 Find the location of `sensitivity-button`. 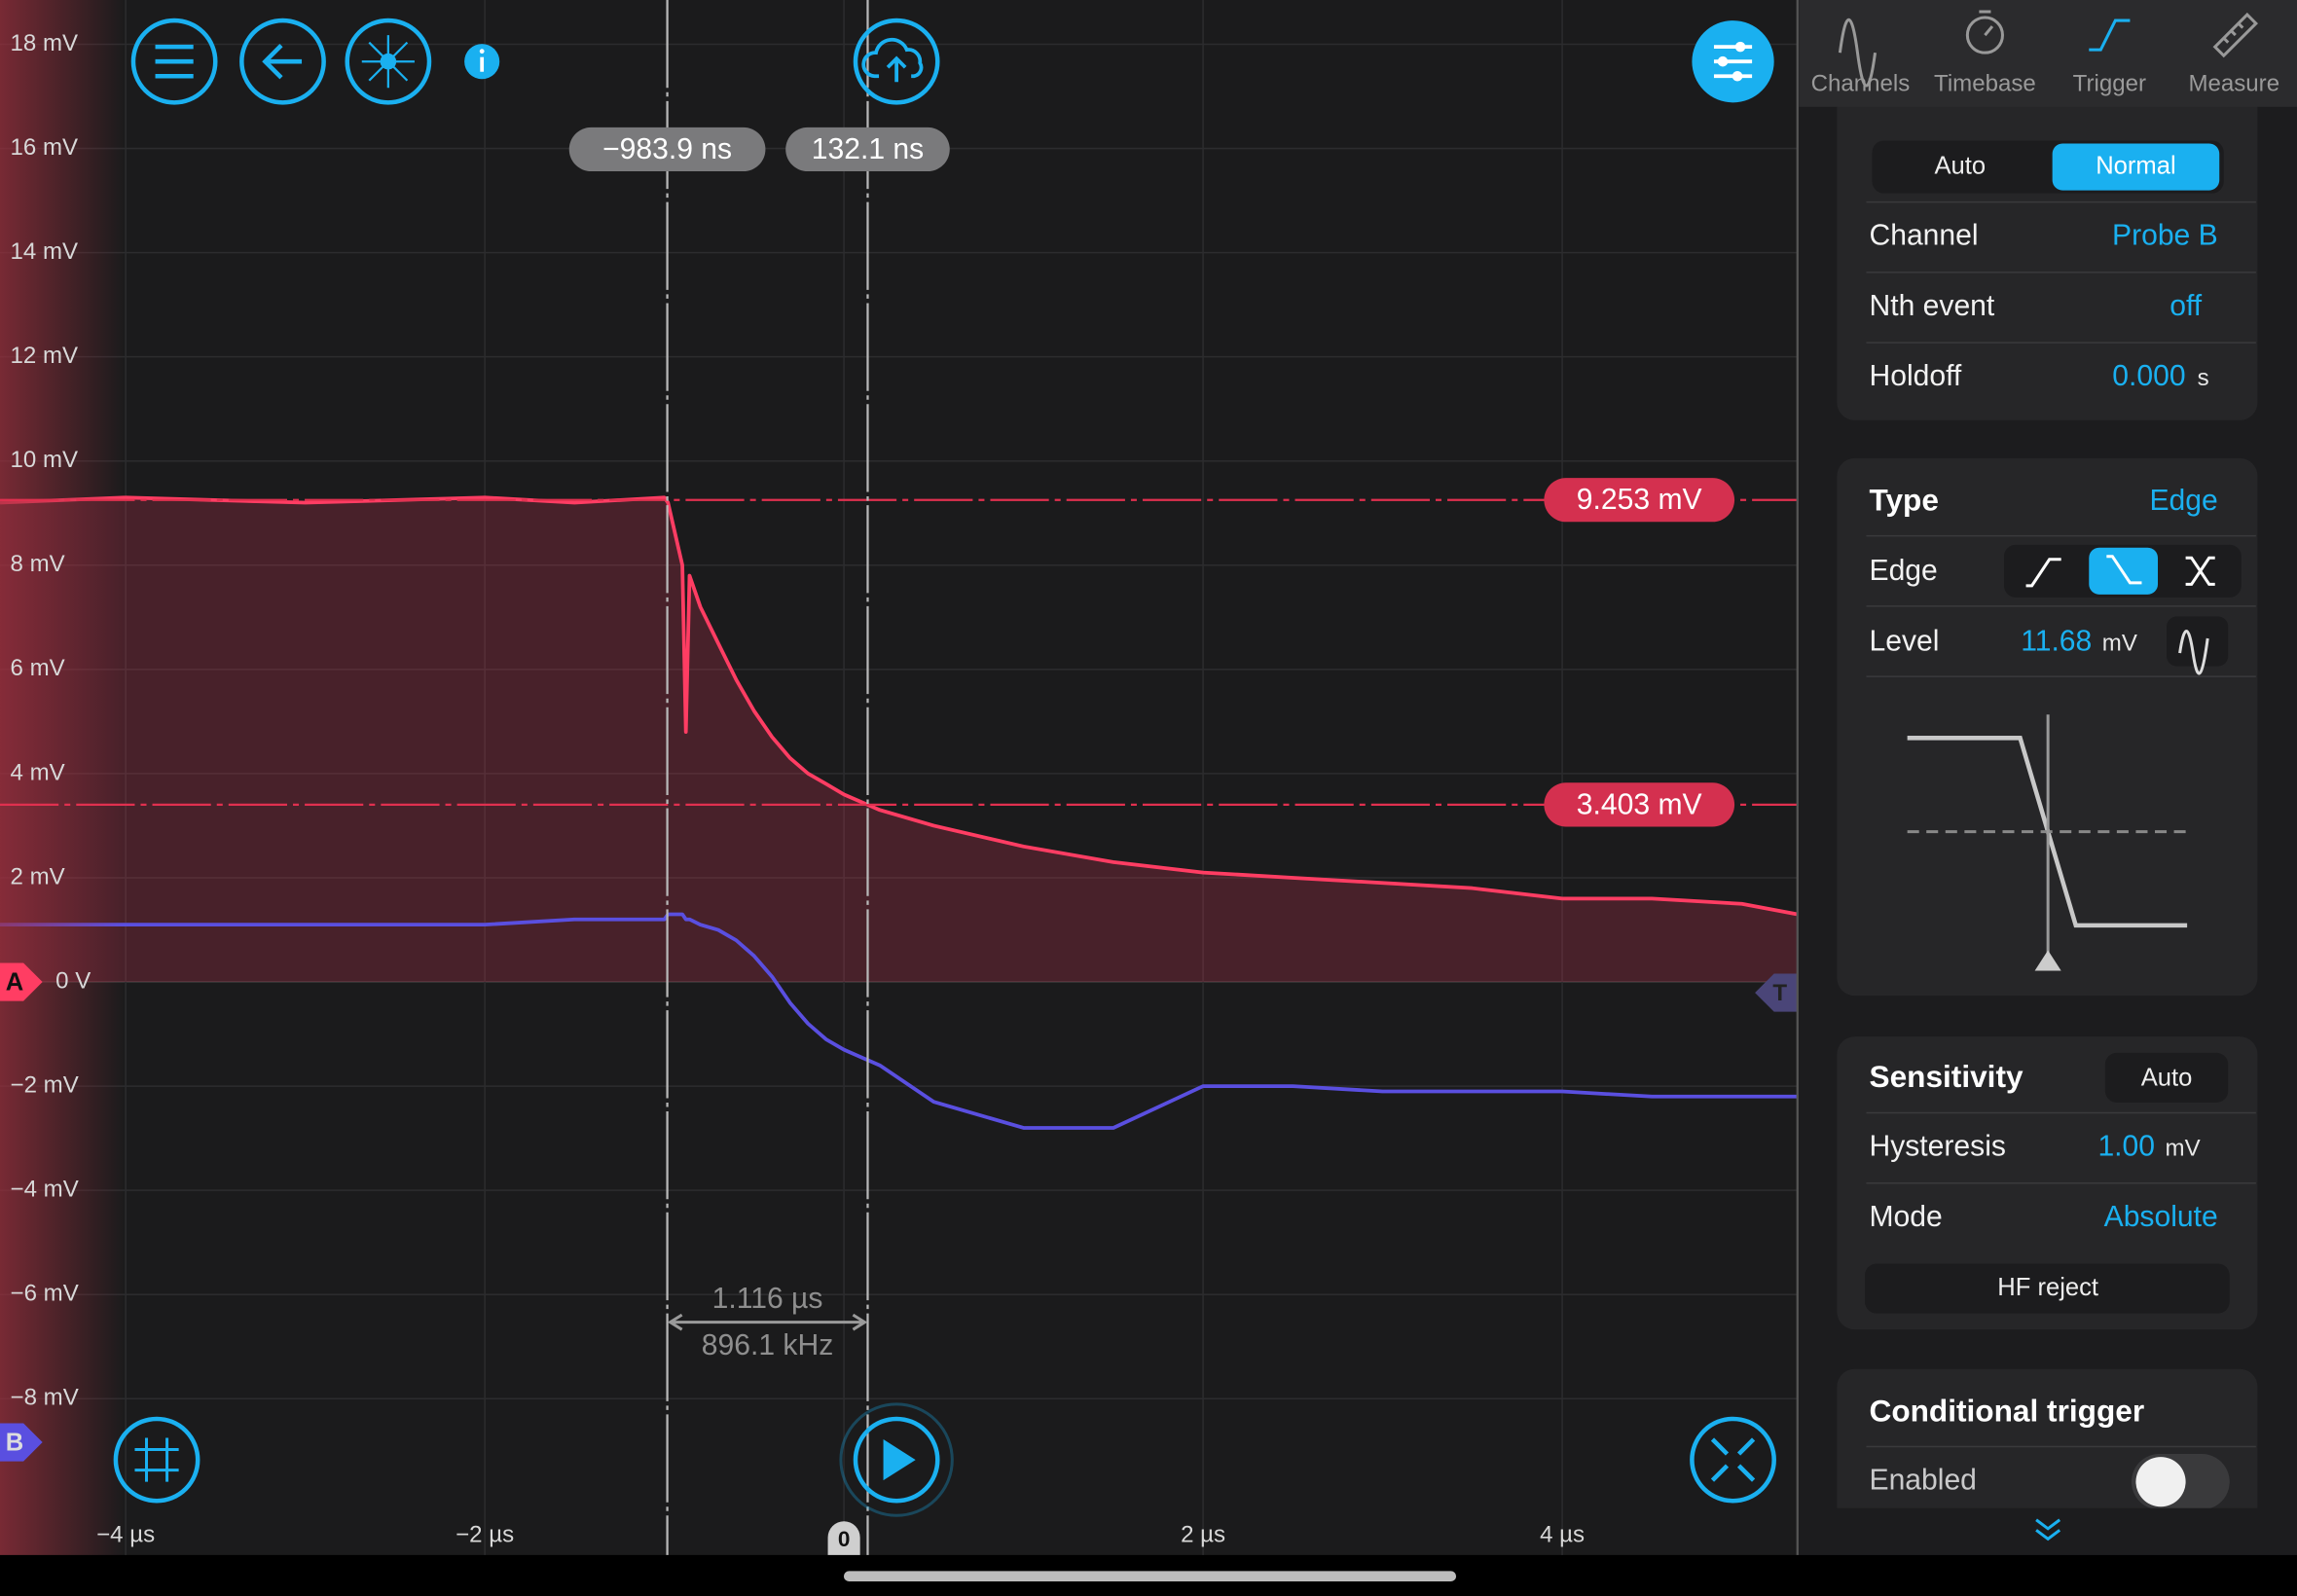

sensitivity-button is located at coordinates (2166, 1077).